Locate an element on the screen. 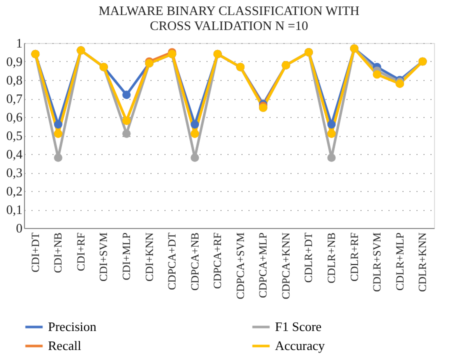 The width and height of the screenshot is (474, 359). x-tick-label: CDI+NB is located at coordinates (58, 252).